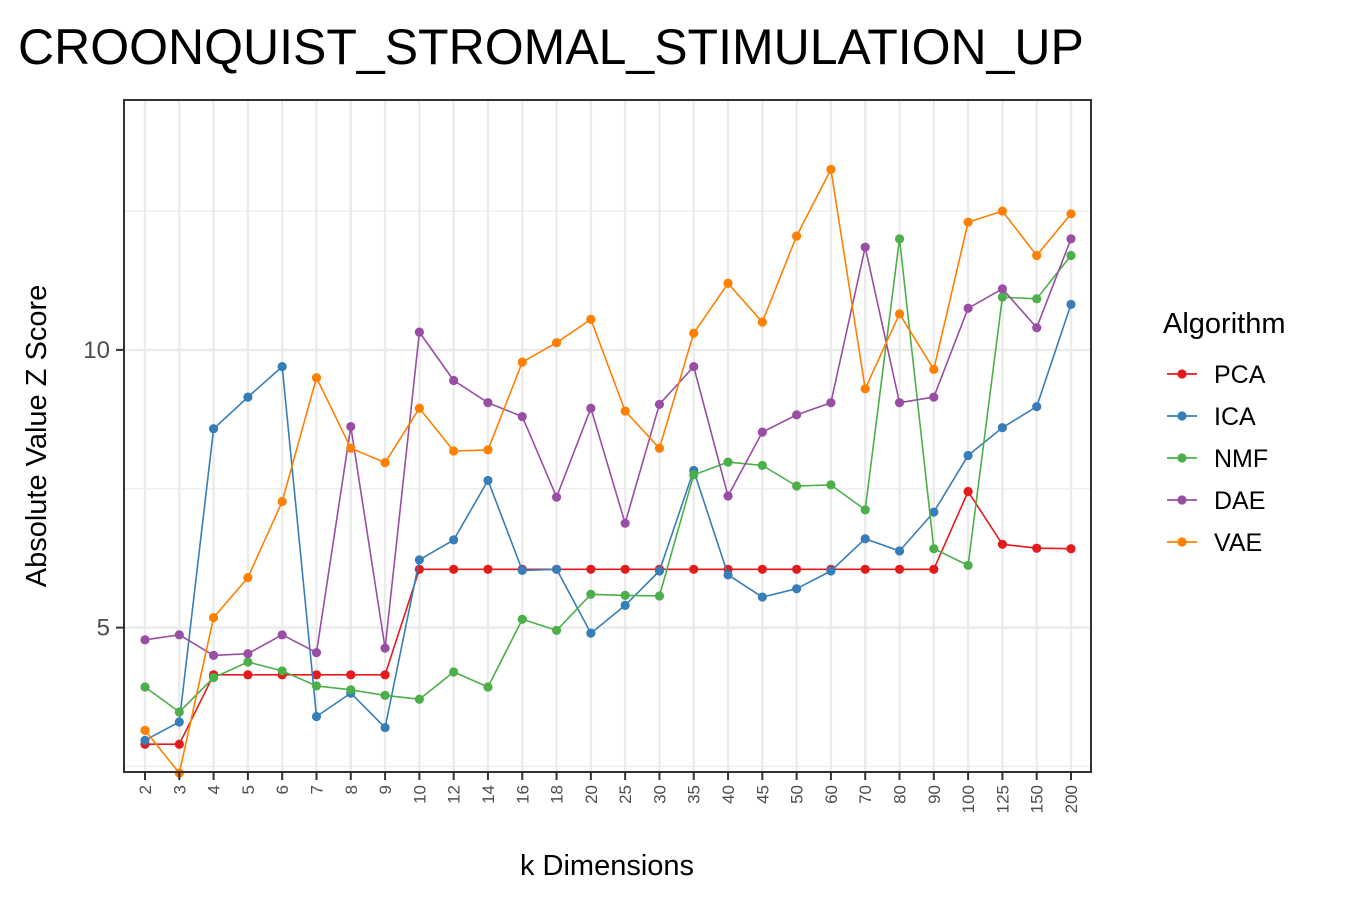 This screenshot has width=1350, height=900. What do you see at coordinates (282, 789) in the screenshot?
I see `x-tick-label: 6` at bounding box center [282, 789].